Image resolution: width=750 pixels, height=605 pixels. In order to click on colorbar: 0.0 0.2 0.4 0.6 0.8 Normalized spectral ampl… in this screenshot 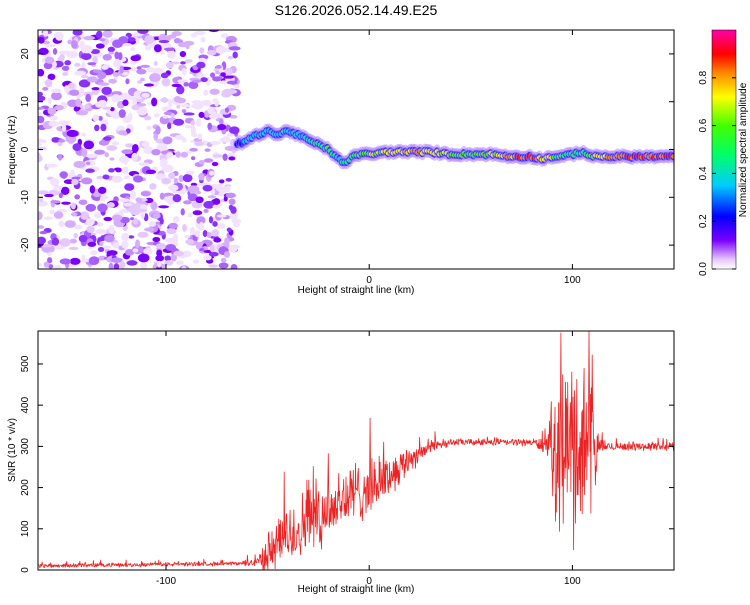, I will do `click(723, 152)`.